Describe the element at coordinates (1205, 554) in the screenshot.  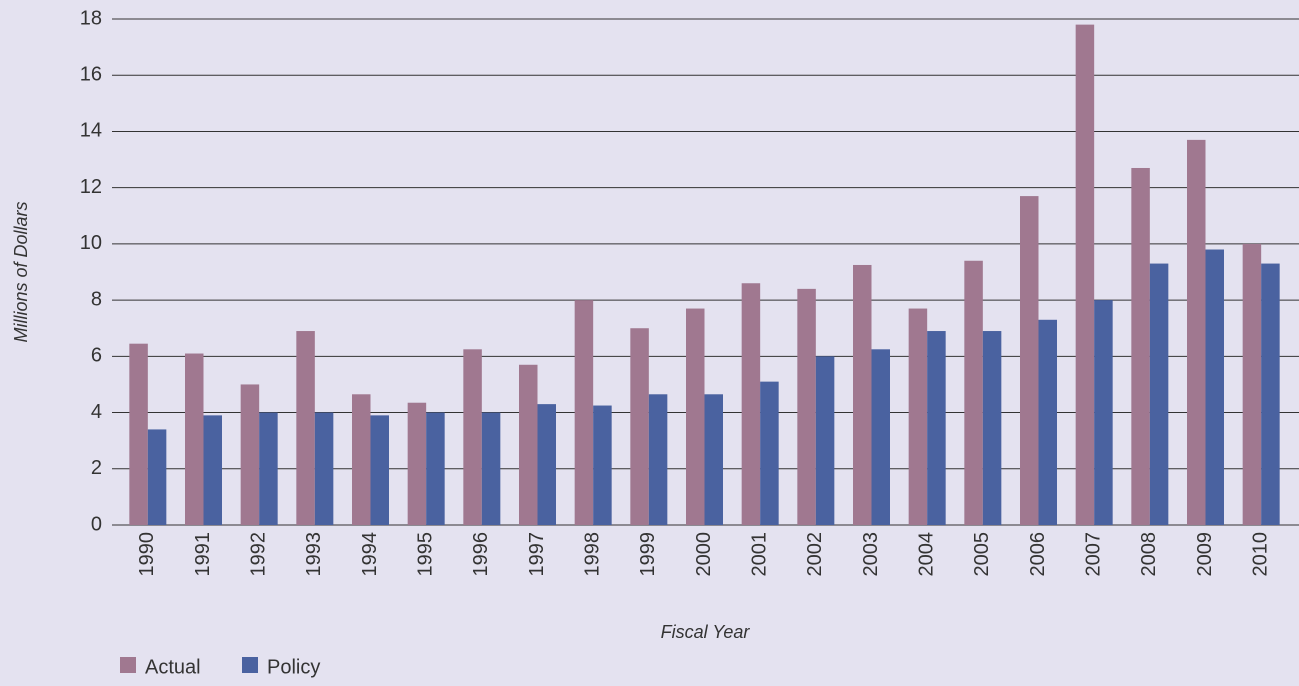
I see `x-tick-label: 2009` at that location.